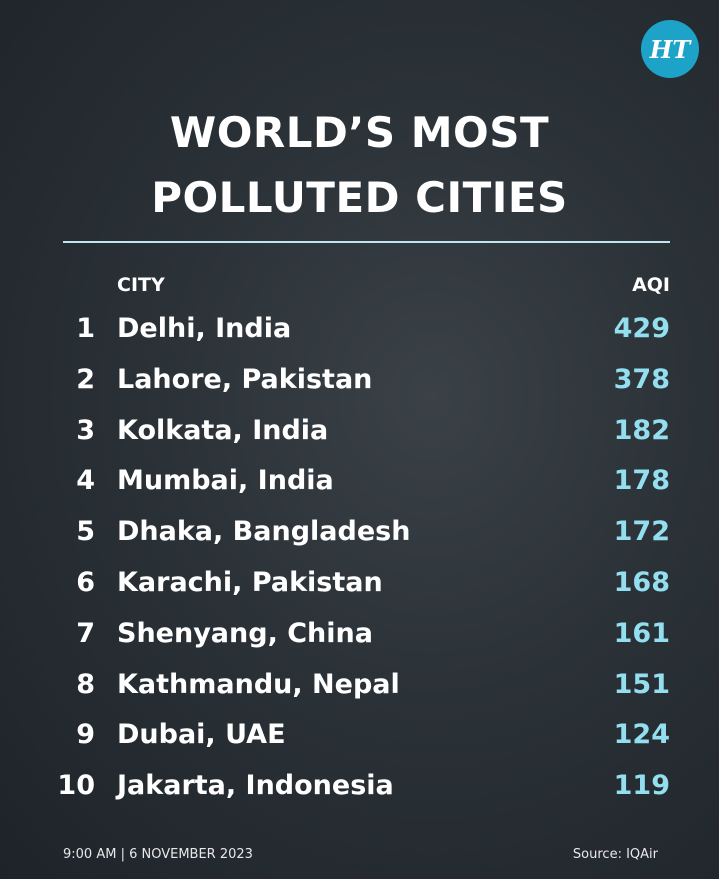 The width and height of the screenshot is (719, 879). Describe the element at coordinates (641, 633) in the screenshot. I see `aqi-value: 161` at that location.